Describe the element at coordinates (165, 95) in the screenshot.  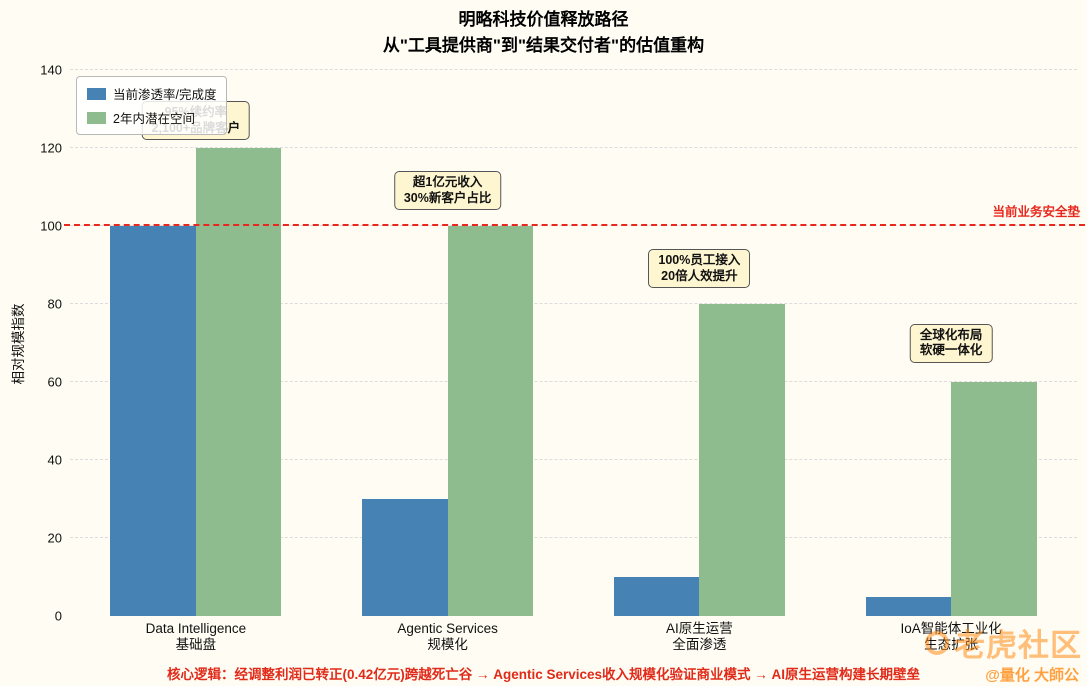
I see `legend-label-current: 当前渗透率/完成度` at that location.